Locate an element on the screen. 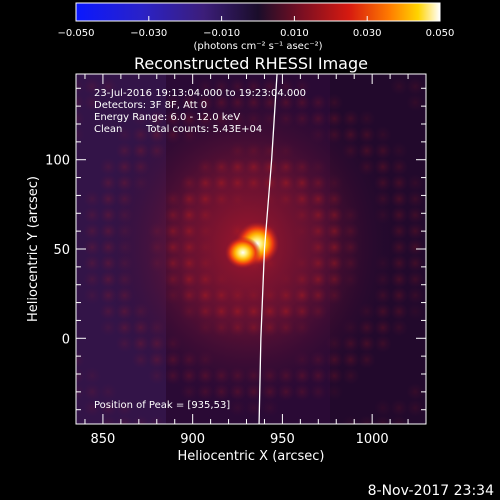  annotation-peak: Position of Peak = [935,53] is located at coordinates (162, 405).